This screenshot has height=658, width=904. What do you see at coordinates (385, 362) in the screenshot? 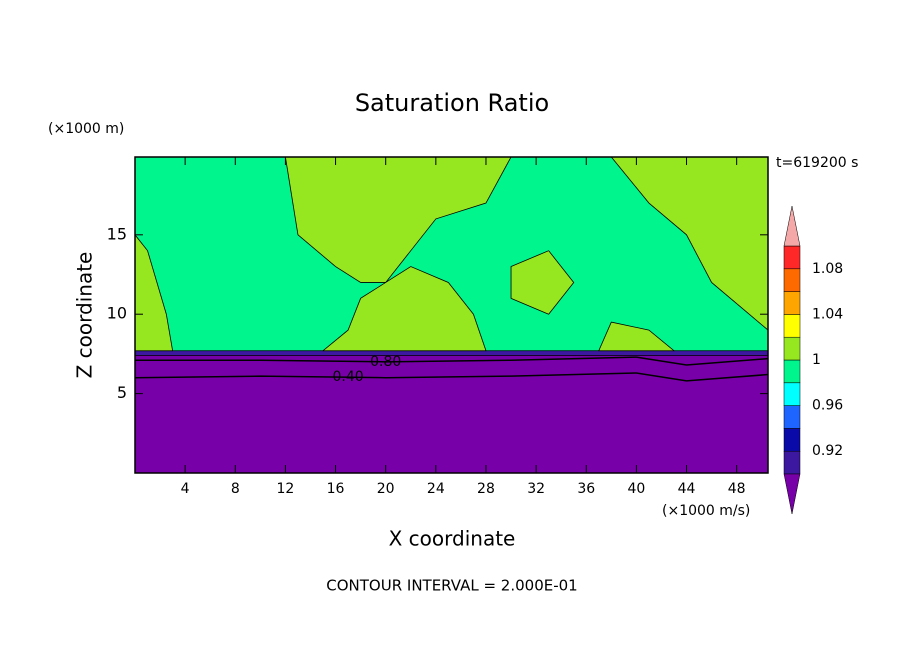
I see `contour-label: 0.80` at bounding box center [385, 362].